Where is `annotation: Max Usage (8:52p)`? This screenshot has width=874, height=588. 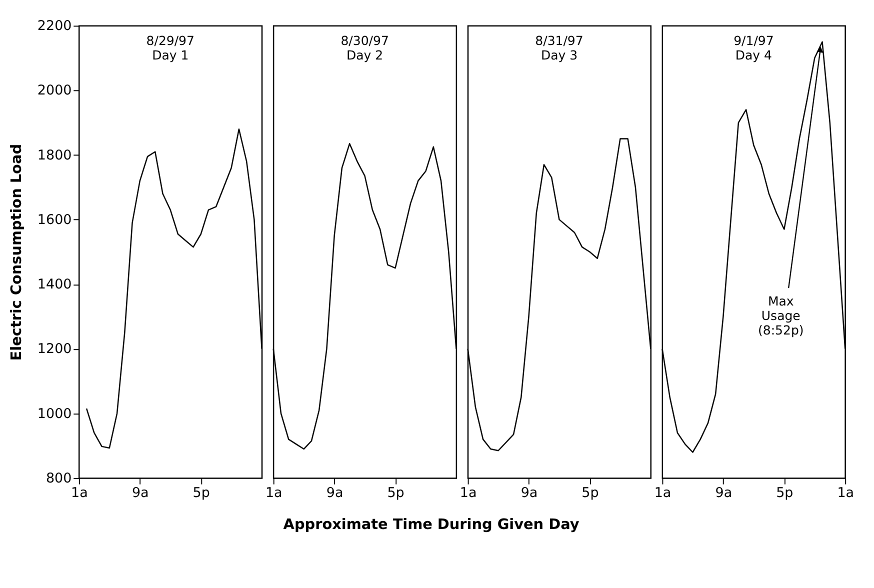 annotation: Max Usage (8:52p) is located at coordinates (781, 315).